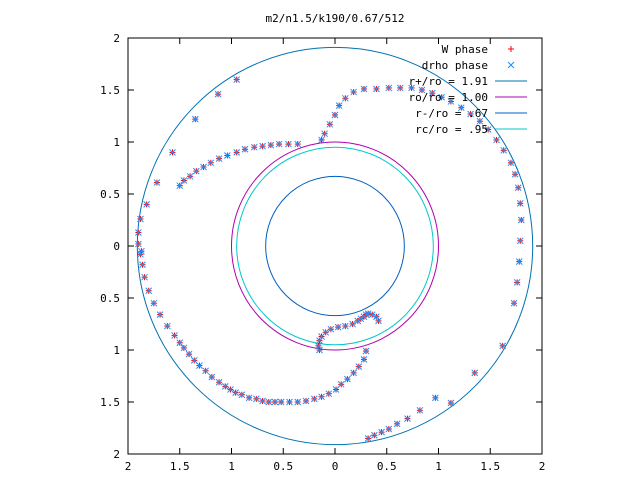 This screenshot has height=480, width=640. What do you see at coordinates (116, 454) in the screenshot?
I see `y-tick-label: 2` at bounding box center [116, 454].